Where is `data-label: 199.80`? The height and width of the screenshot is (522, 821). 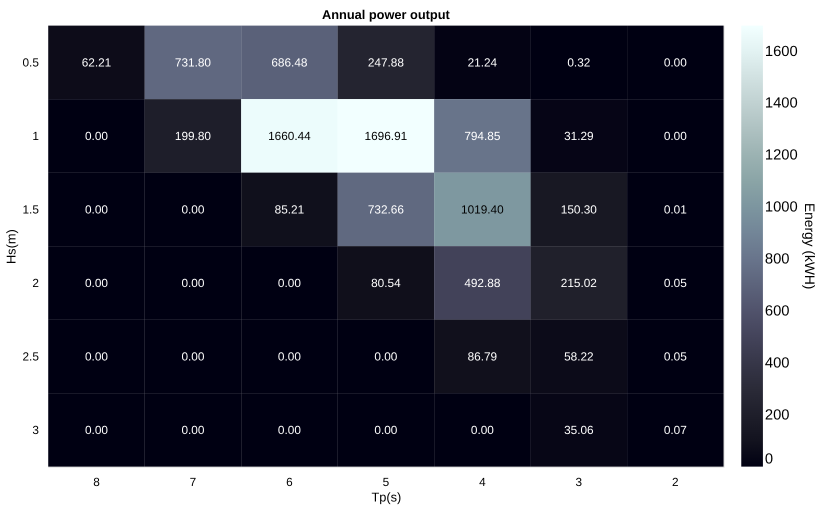
data-label: 199.80 is located at coordinates (193, 135).